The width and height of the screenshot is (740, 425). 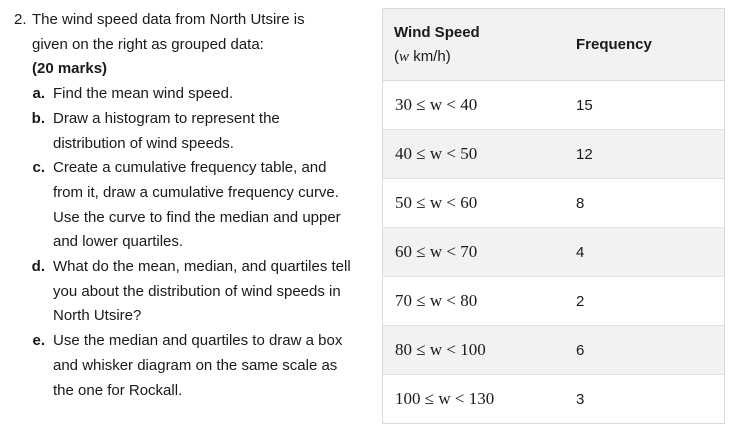 I want to click on frequency-cell: 6, so click(x=640, y=350).